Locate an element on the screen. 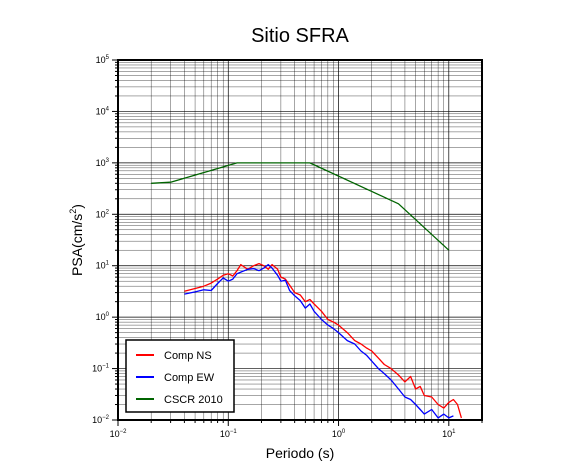 This screenshot has width=586, height=475. series-line-cscr-2010 is located at coordinates (300, 206).